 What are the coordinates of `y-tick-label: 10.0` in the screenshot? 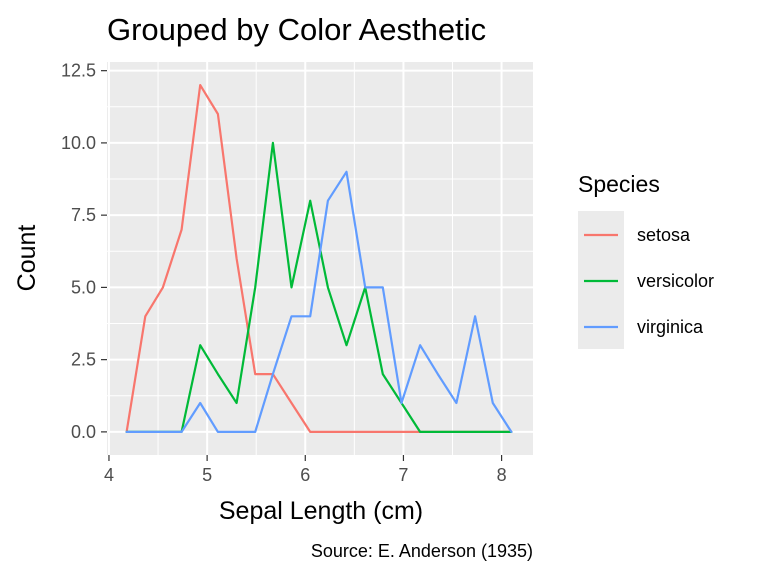 It's located at (78, 143).